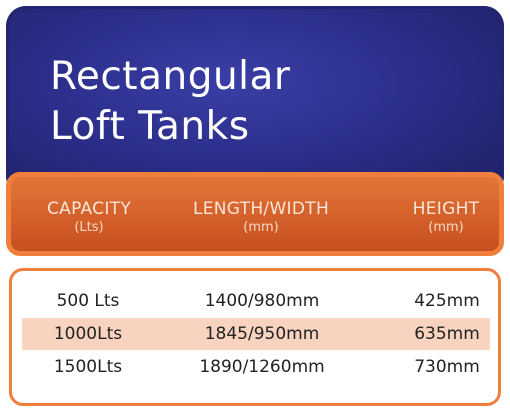 The height and width of the screenshot is (416, 510). I want to click on column-header-label: HEIGHT, so click(446, 209).